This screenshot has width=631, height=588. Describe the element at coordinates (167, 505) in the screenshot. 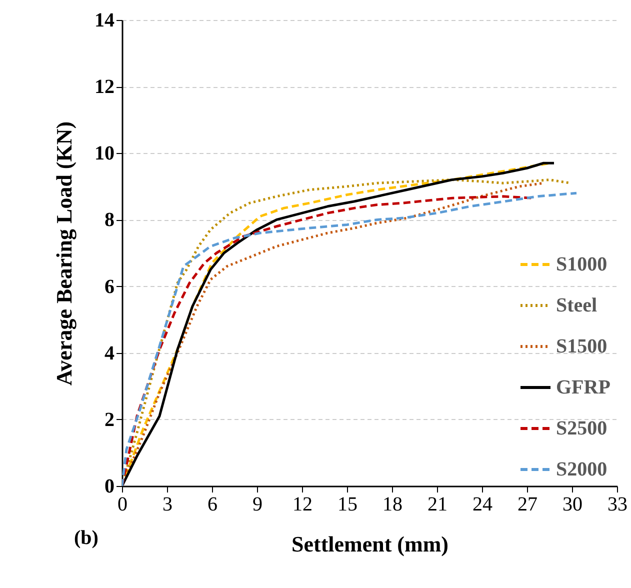

I see `x-tick-label: 3` at that location.